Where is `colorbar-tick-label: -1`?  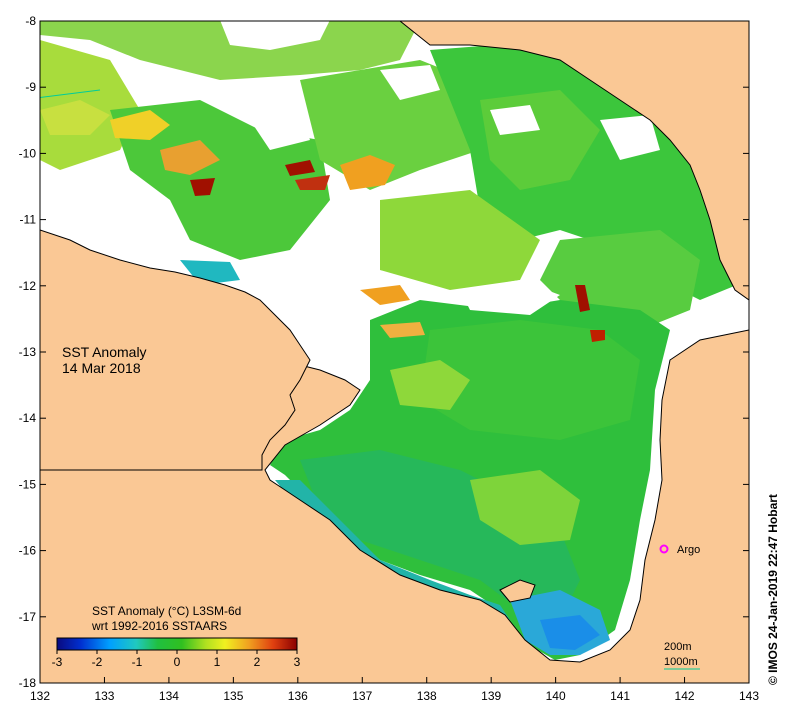 colorbar-tick-label: -1 is located at coordinates (137, 662).